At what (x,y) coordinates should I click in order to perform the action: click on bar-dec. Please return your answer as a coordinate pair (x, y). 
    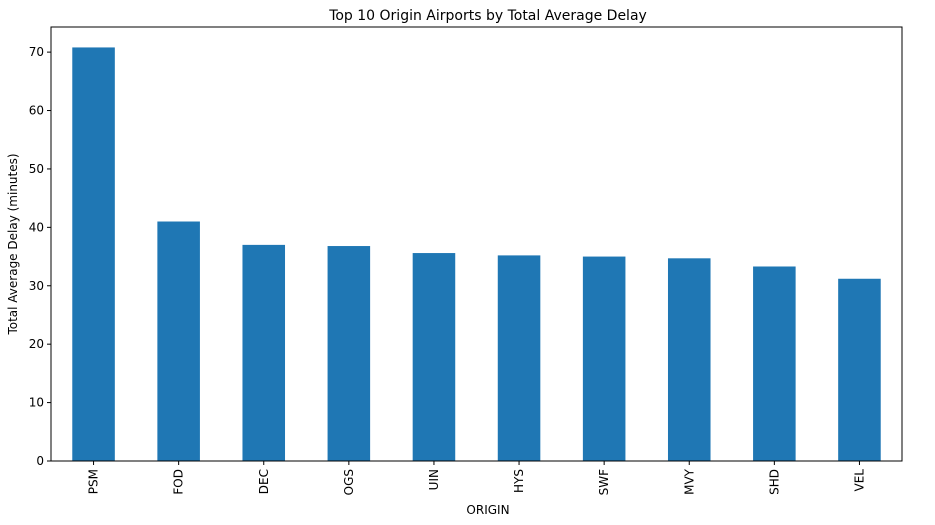
    Looking at the image, I should click on (264, 352).